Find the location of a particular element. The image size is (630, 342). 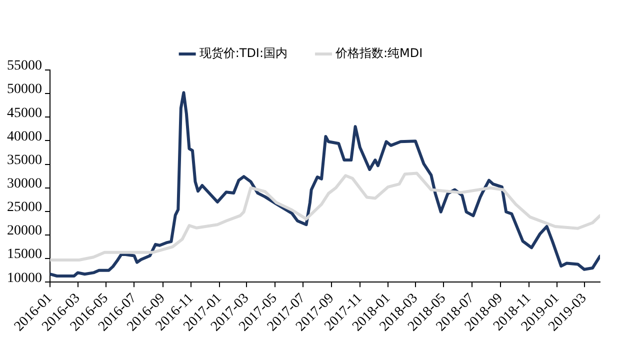

y-tick-label: 25000 is located at coordinates (24, 208).